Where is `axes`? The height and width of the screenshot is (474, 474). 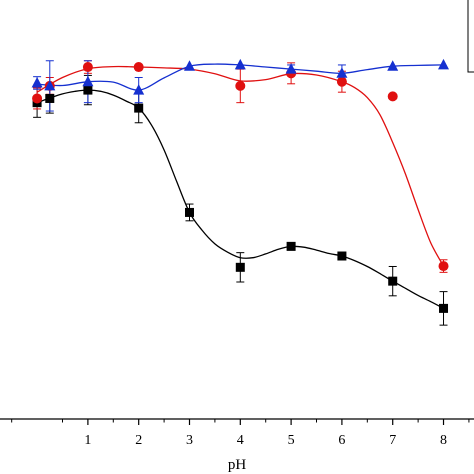 axes is located at coordinates (237, 421).